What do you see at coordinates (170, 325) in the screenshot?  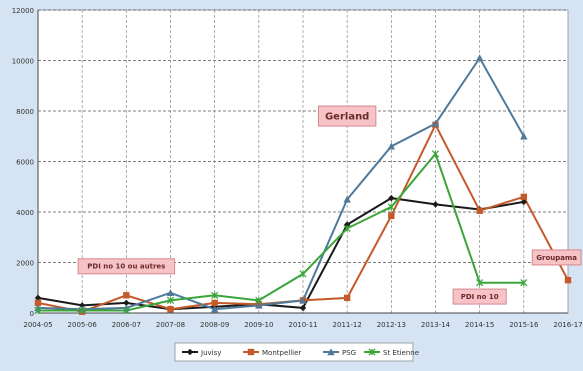 I see `x-tick-label: 2007-08` at bounding box center [170, 325].